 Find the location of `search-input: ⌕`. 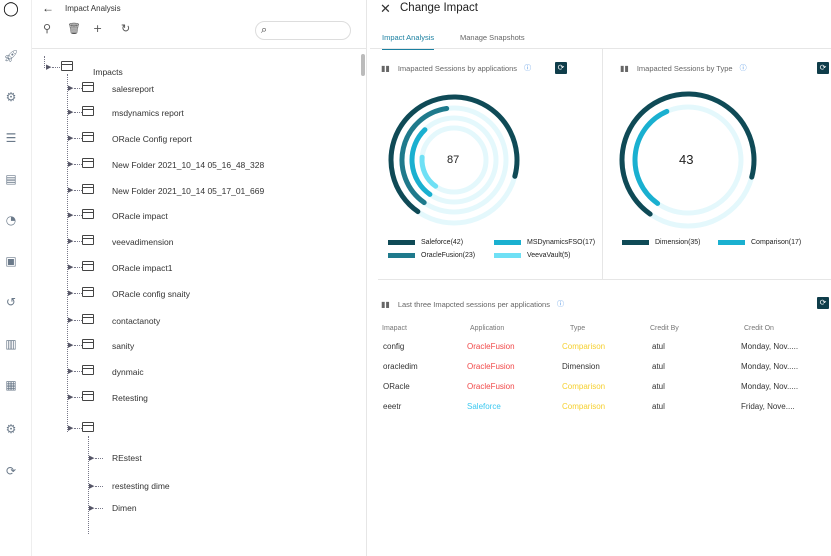

search-input: ⌕ is located at coordinates (303, 30).